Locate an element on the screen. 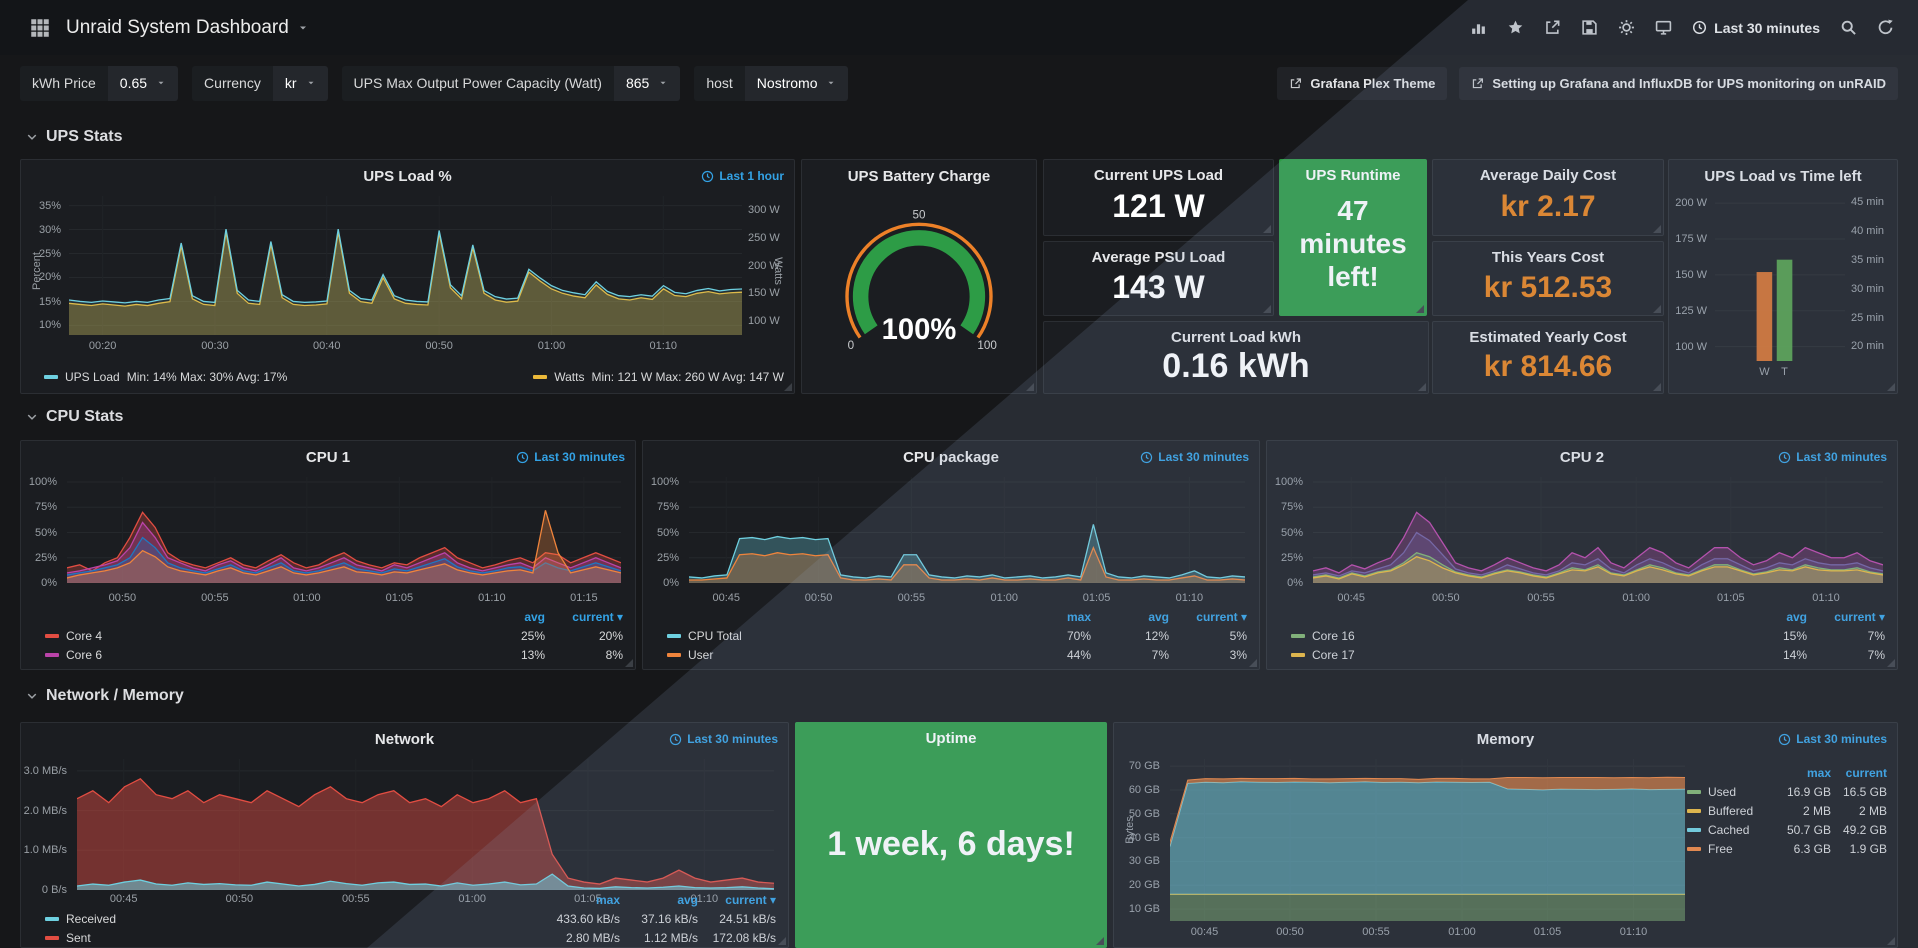 This screenshot has width=1918, height=948. panel-title: UPS Load vs Time left is located at coordinates (1783, 176).